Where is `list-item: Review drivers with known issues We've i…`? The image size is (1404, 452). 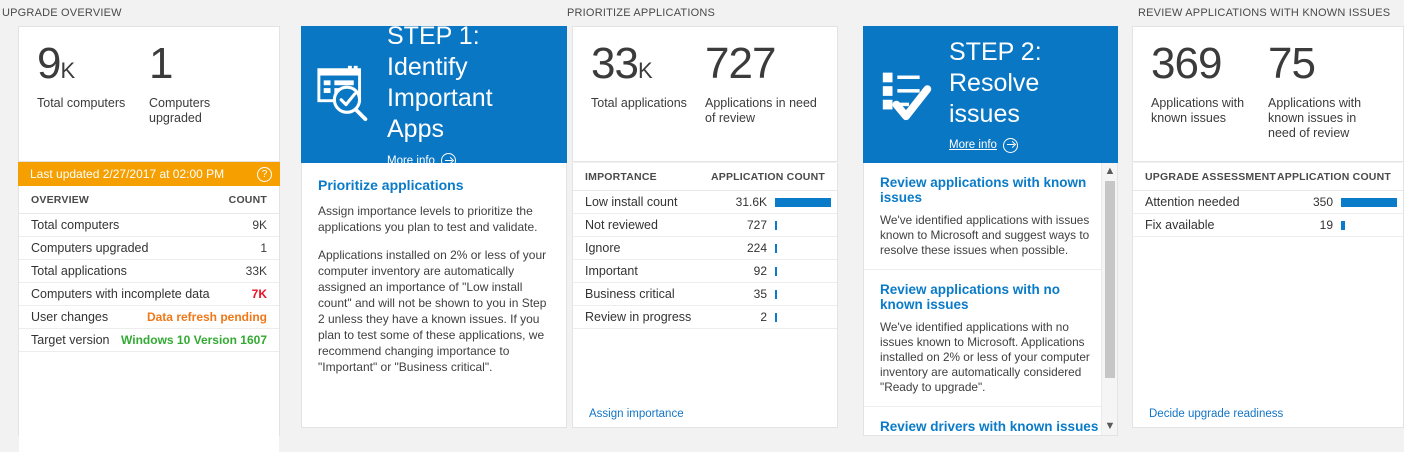 list-item: Review drivers with known issues We've i… is located at coordinates (990, 421).